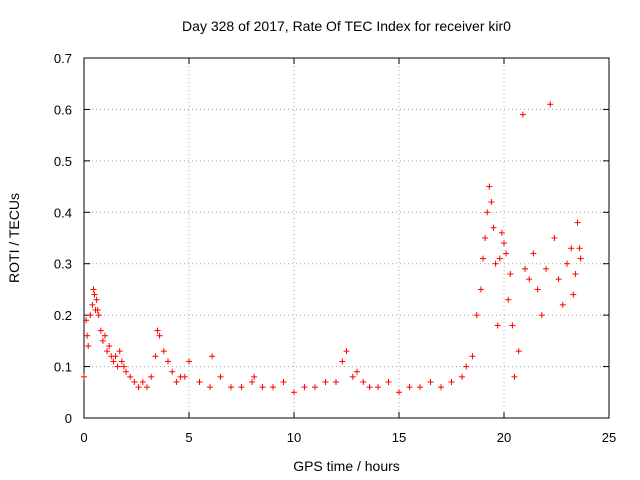  I want to click on x-tick-label: 15, so click(399, 437).